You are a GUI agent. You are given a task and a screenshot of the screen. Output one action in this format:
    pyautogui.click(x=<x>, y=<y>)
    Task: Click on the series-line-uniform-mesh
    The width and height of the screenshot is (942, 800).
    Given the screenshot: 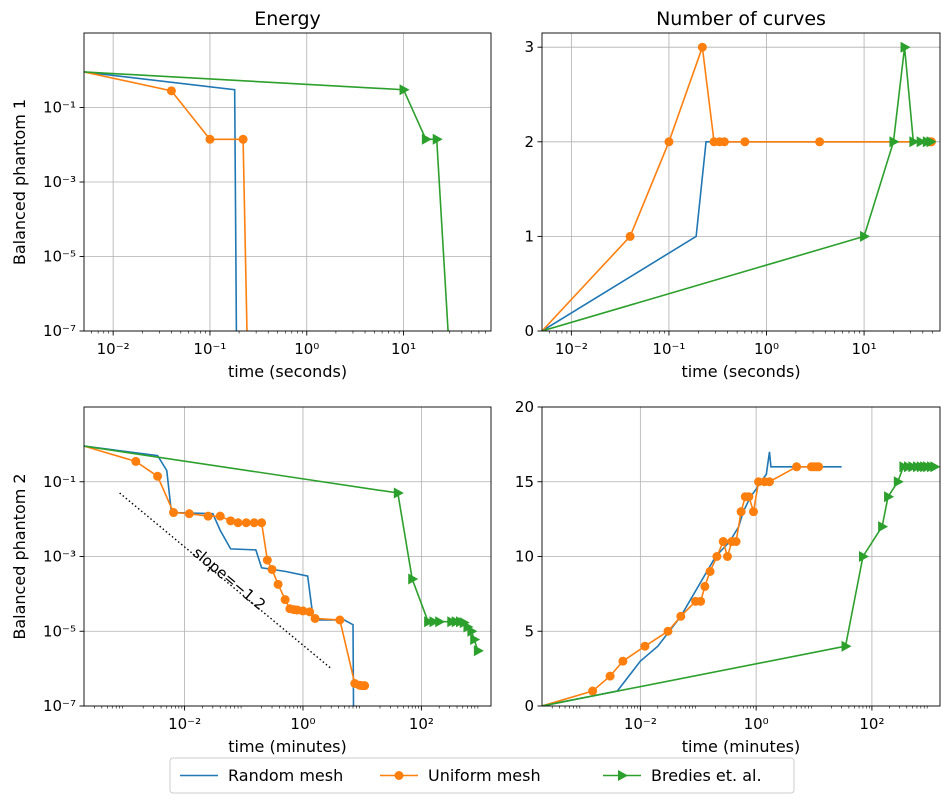 What is the action you would take?
    pyautogui.click(x=680, y=585)
    